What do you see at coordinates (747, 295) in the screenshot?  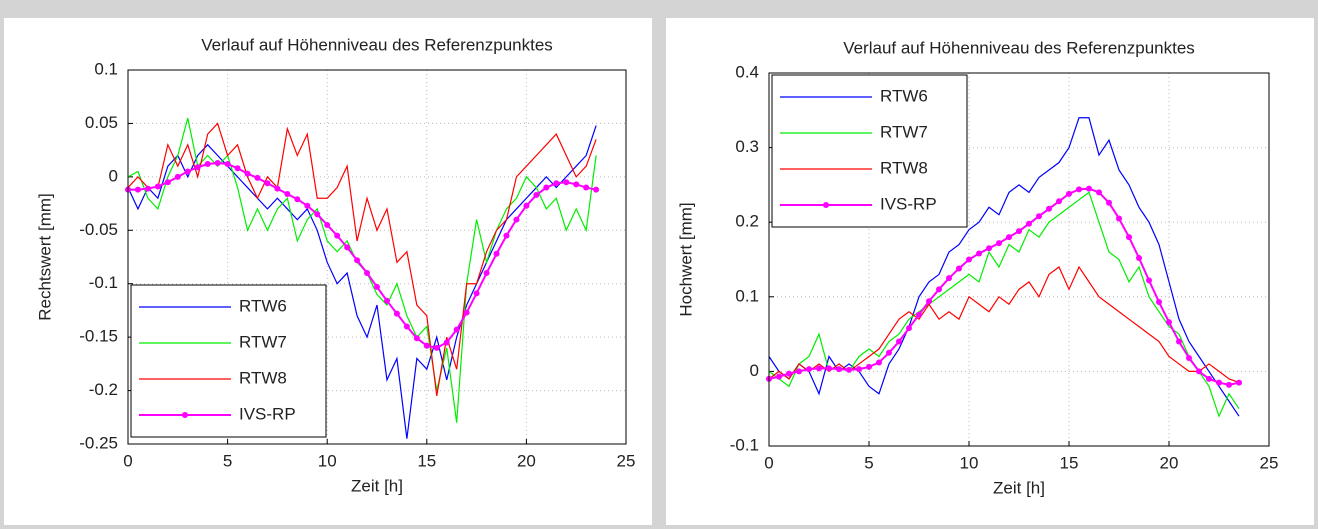 I see `y-tick-label: 0.1` at bounding box center [747, 295].